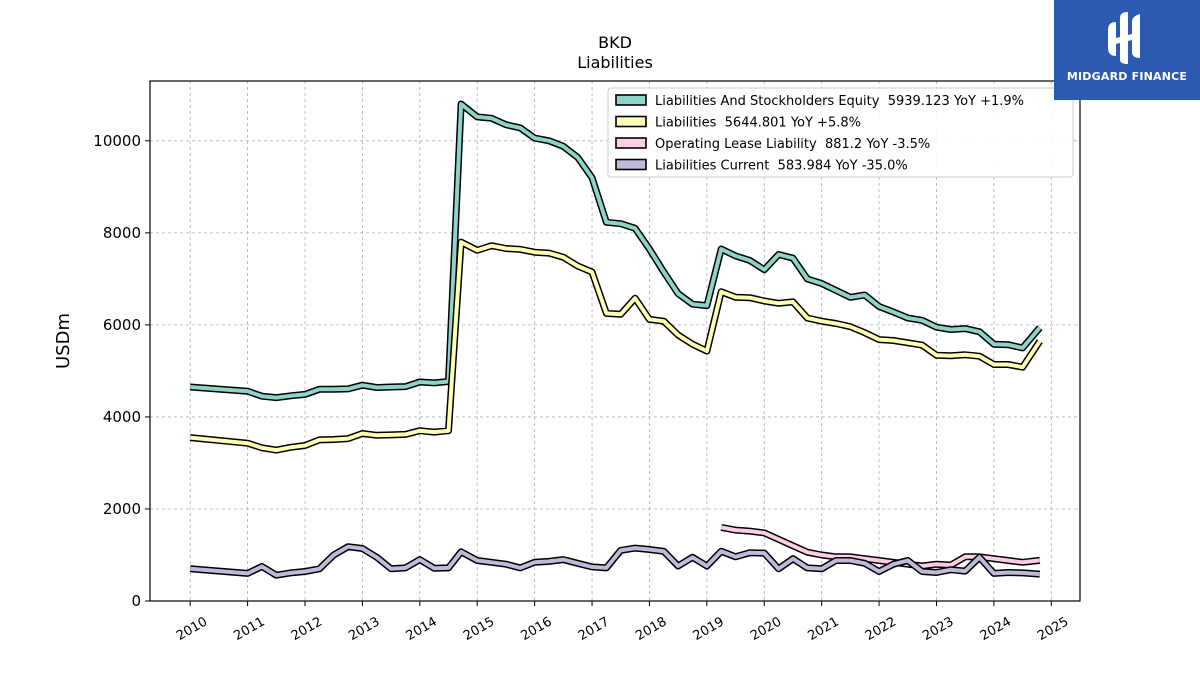  Describe the element at coordinates (881, 629) in the screenshot. I see `x-tick-label: 2022` at that location.